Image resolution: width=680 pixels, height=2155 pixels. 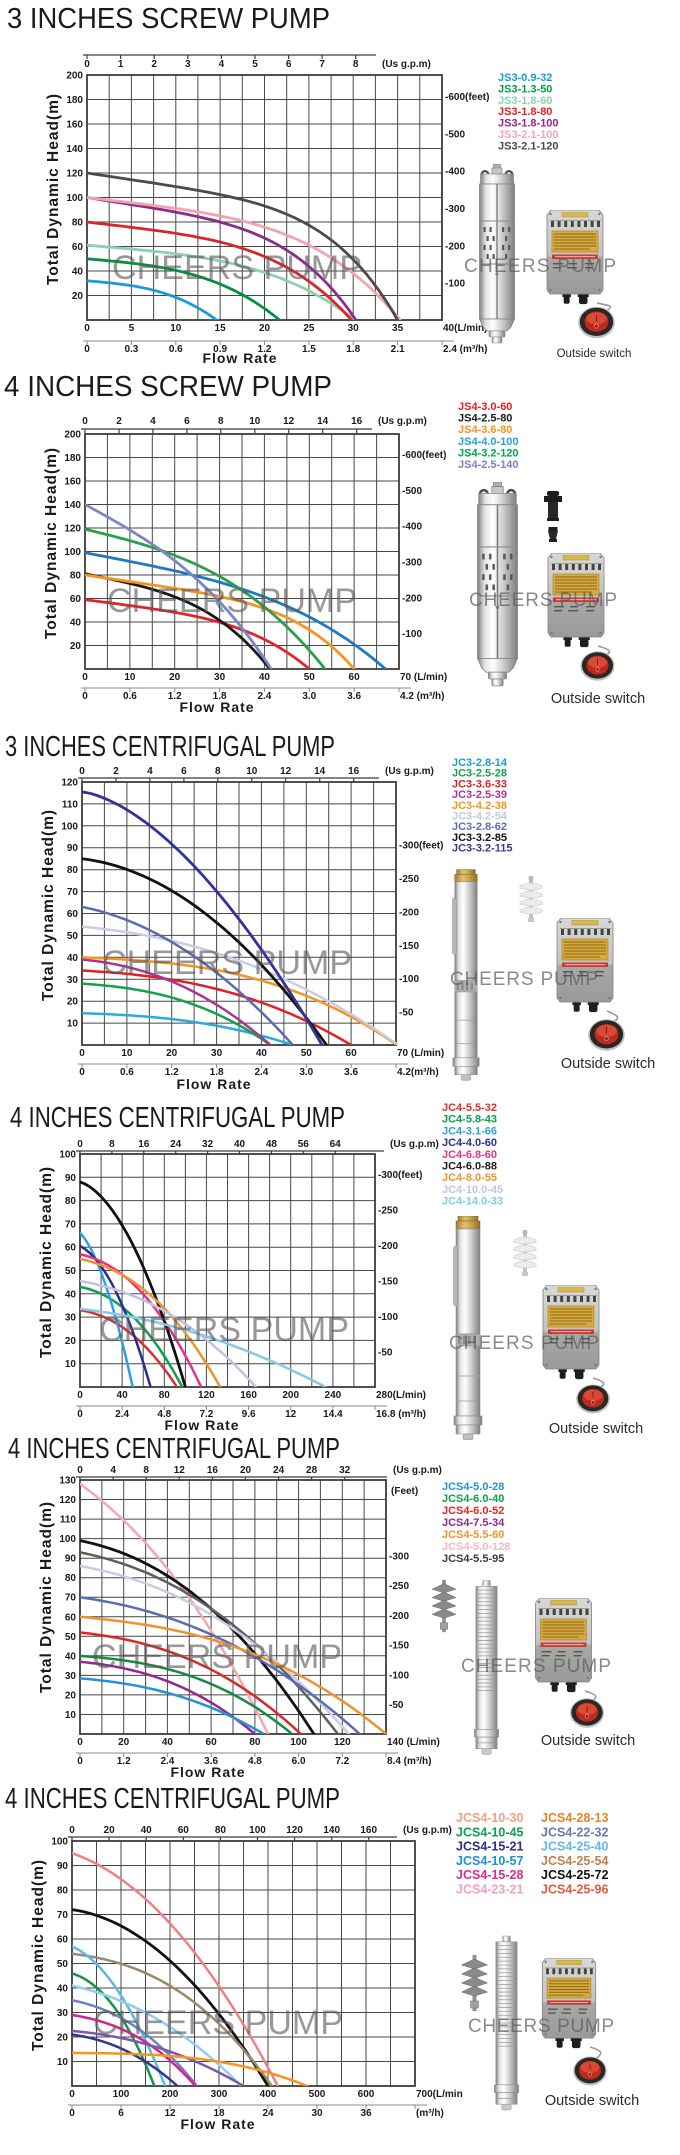 What do you see at coordinates (264, 696) in the screenshot?
I see `svg-text: 2.4` at bounding box center [264, 696].